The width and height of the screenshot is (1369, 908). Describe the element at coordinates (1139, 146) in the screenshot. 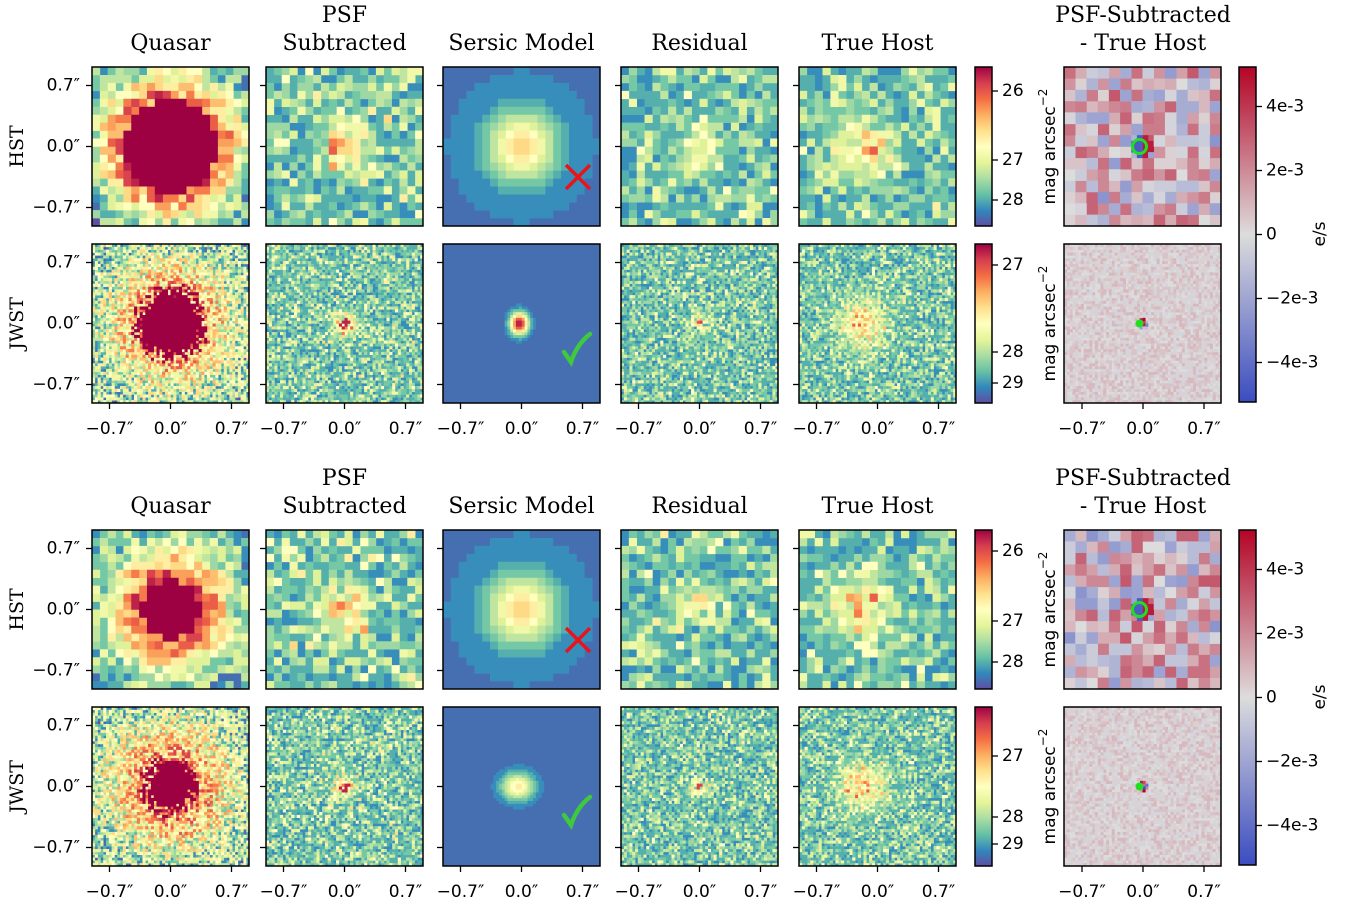

I see `host-marker` at that location.